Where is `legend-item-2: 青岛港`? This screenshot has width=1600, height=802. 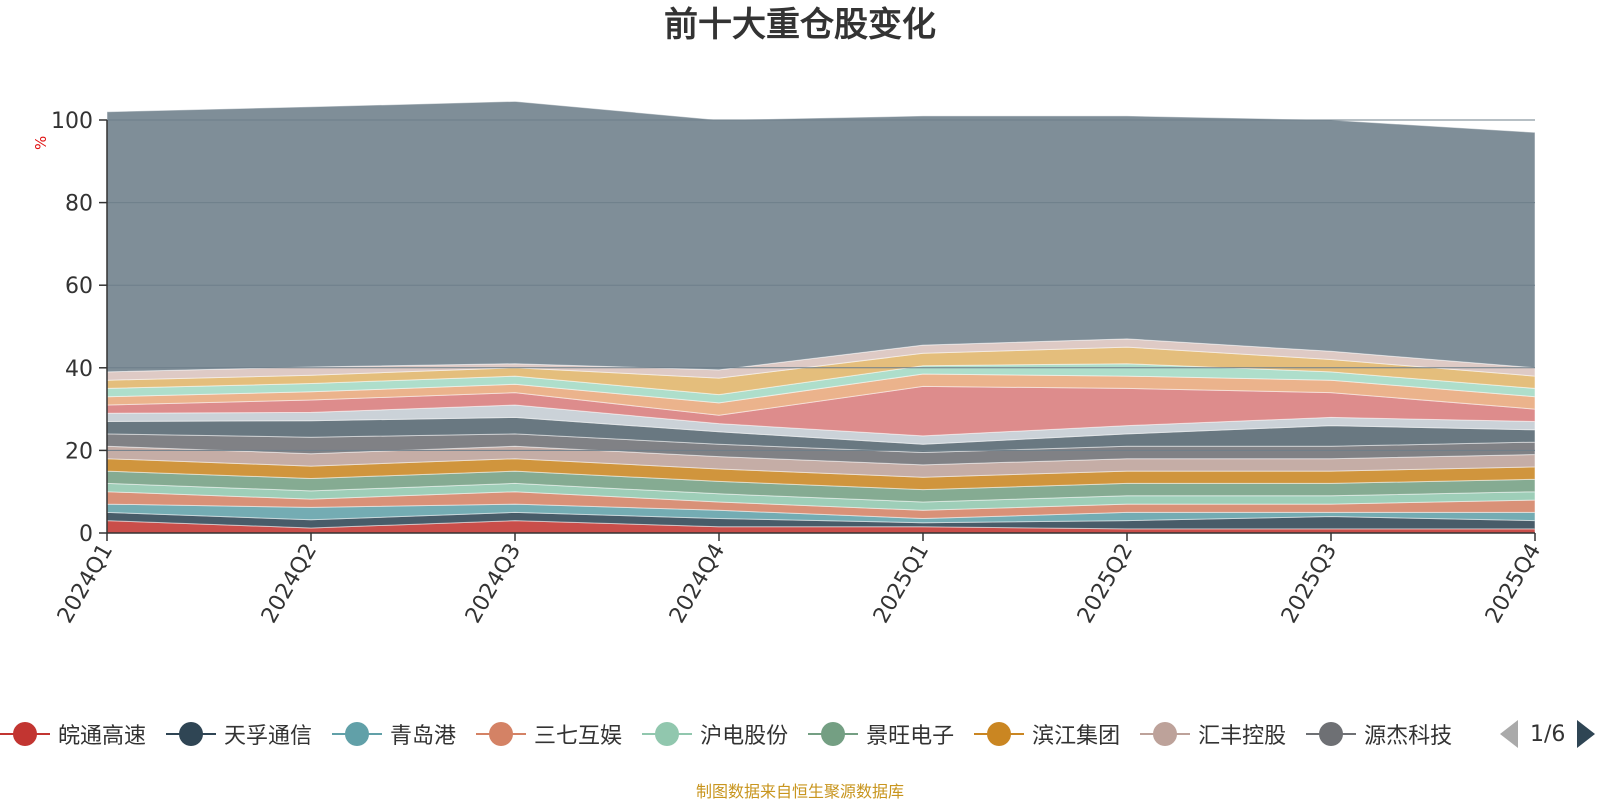
legend-item-2: 青岛港 is located at coordinates (394, 734).